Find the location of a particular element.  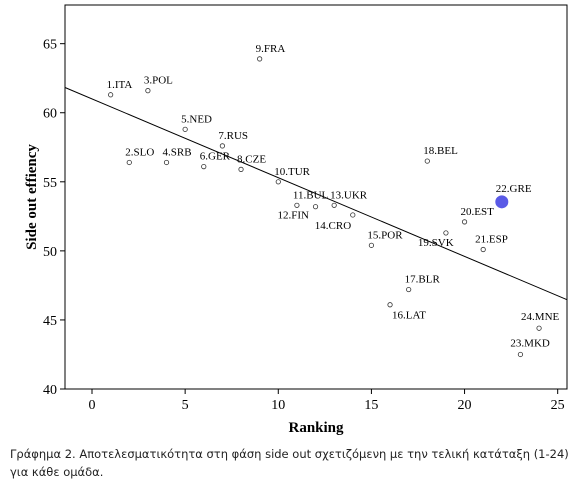

y-tick-label: 50 is located at coordinates (50, 252).